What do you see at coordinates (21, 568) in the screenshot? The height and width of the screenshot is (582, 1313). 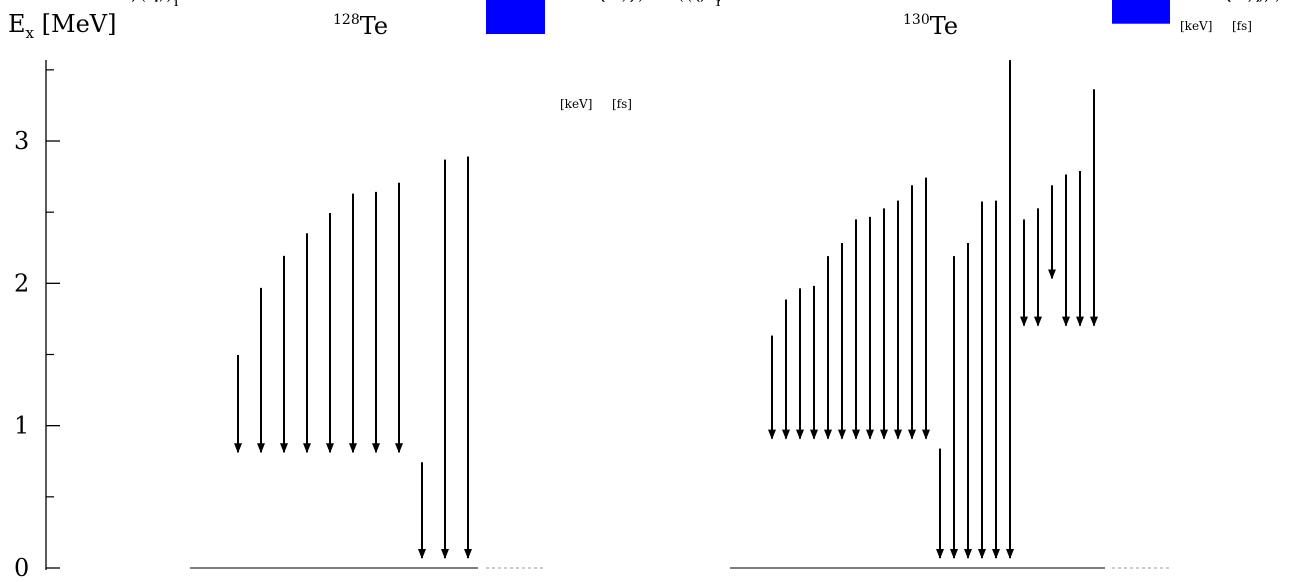 I see `axis-tick-label: 0` at bounding box center [21, 568].